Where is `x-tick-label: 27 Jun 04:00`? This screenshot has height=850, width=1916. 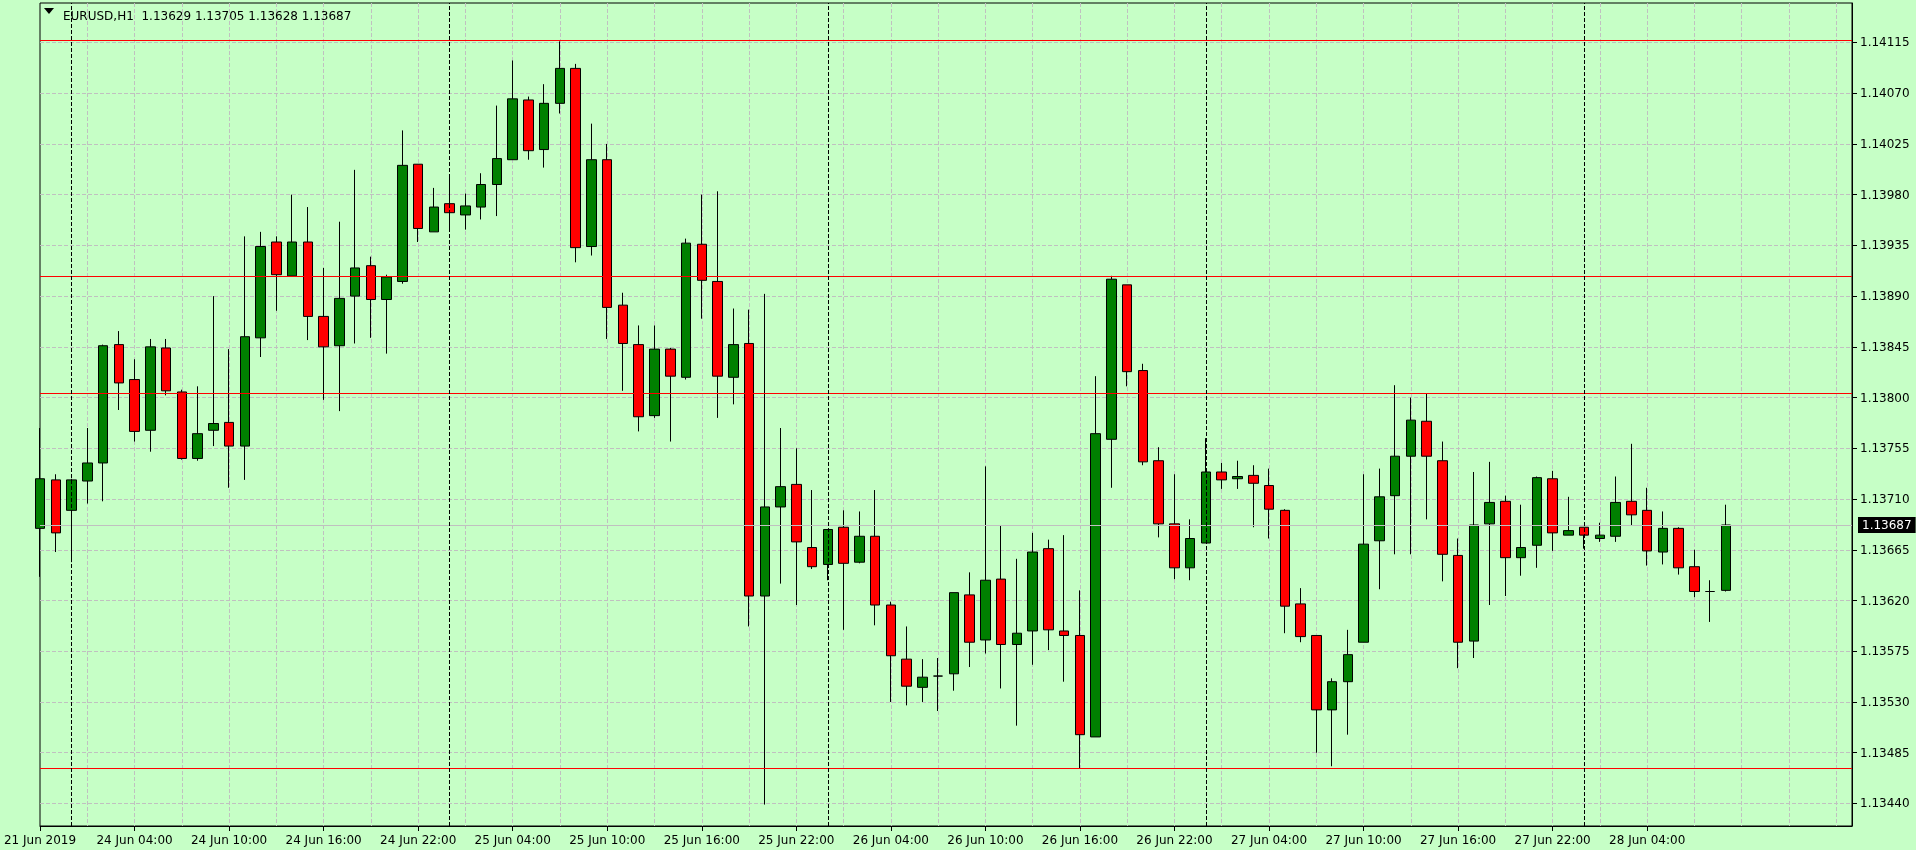
x-tick-label: 27 Jun 04:00 is located at coordinates (1269, 840).